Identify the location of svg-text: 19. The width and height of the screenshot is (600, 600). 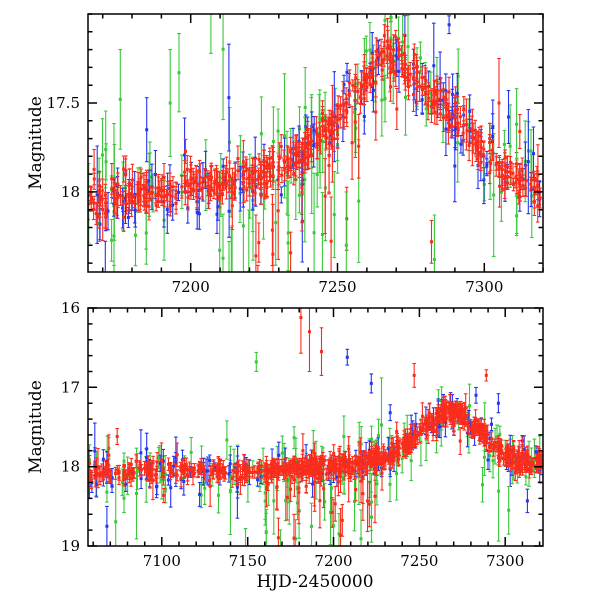
(70, 546).